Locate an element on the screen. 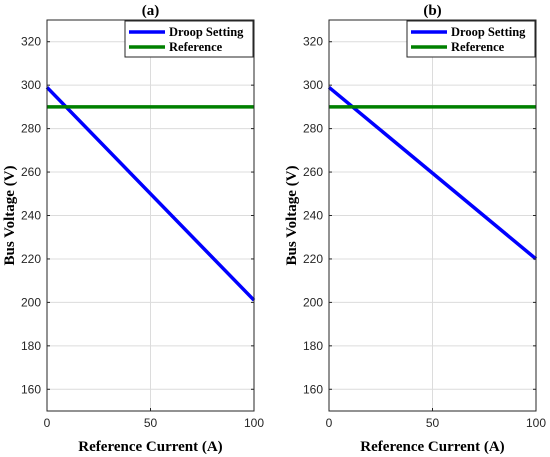 This screenshot has width=550, height=457. panel-title: (b) is located at coordinates (432, 11).